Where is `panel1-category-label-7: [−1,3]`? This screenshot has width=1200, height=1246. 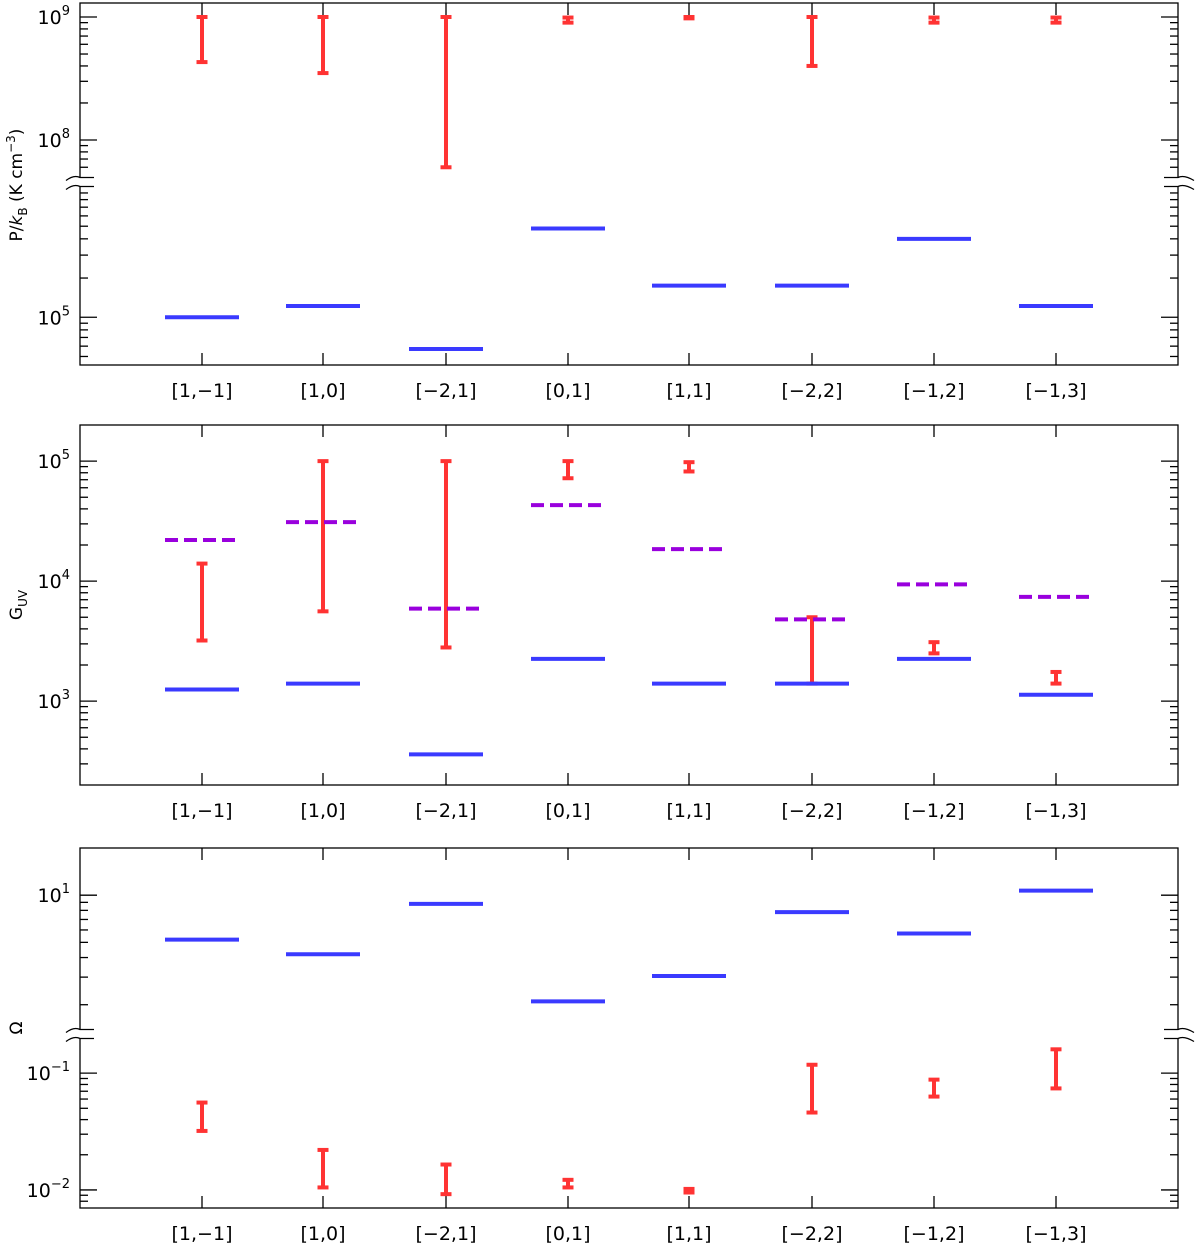
panel1-category-label-7: [−1,3] is located at coordinates (1056, 811).